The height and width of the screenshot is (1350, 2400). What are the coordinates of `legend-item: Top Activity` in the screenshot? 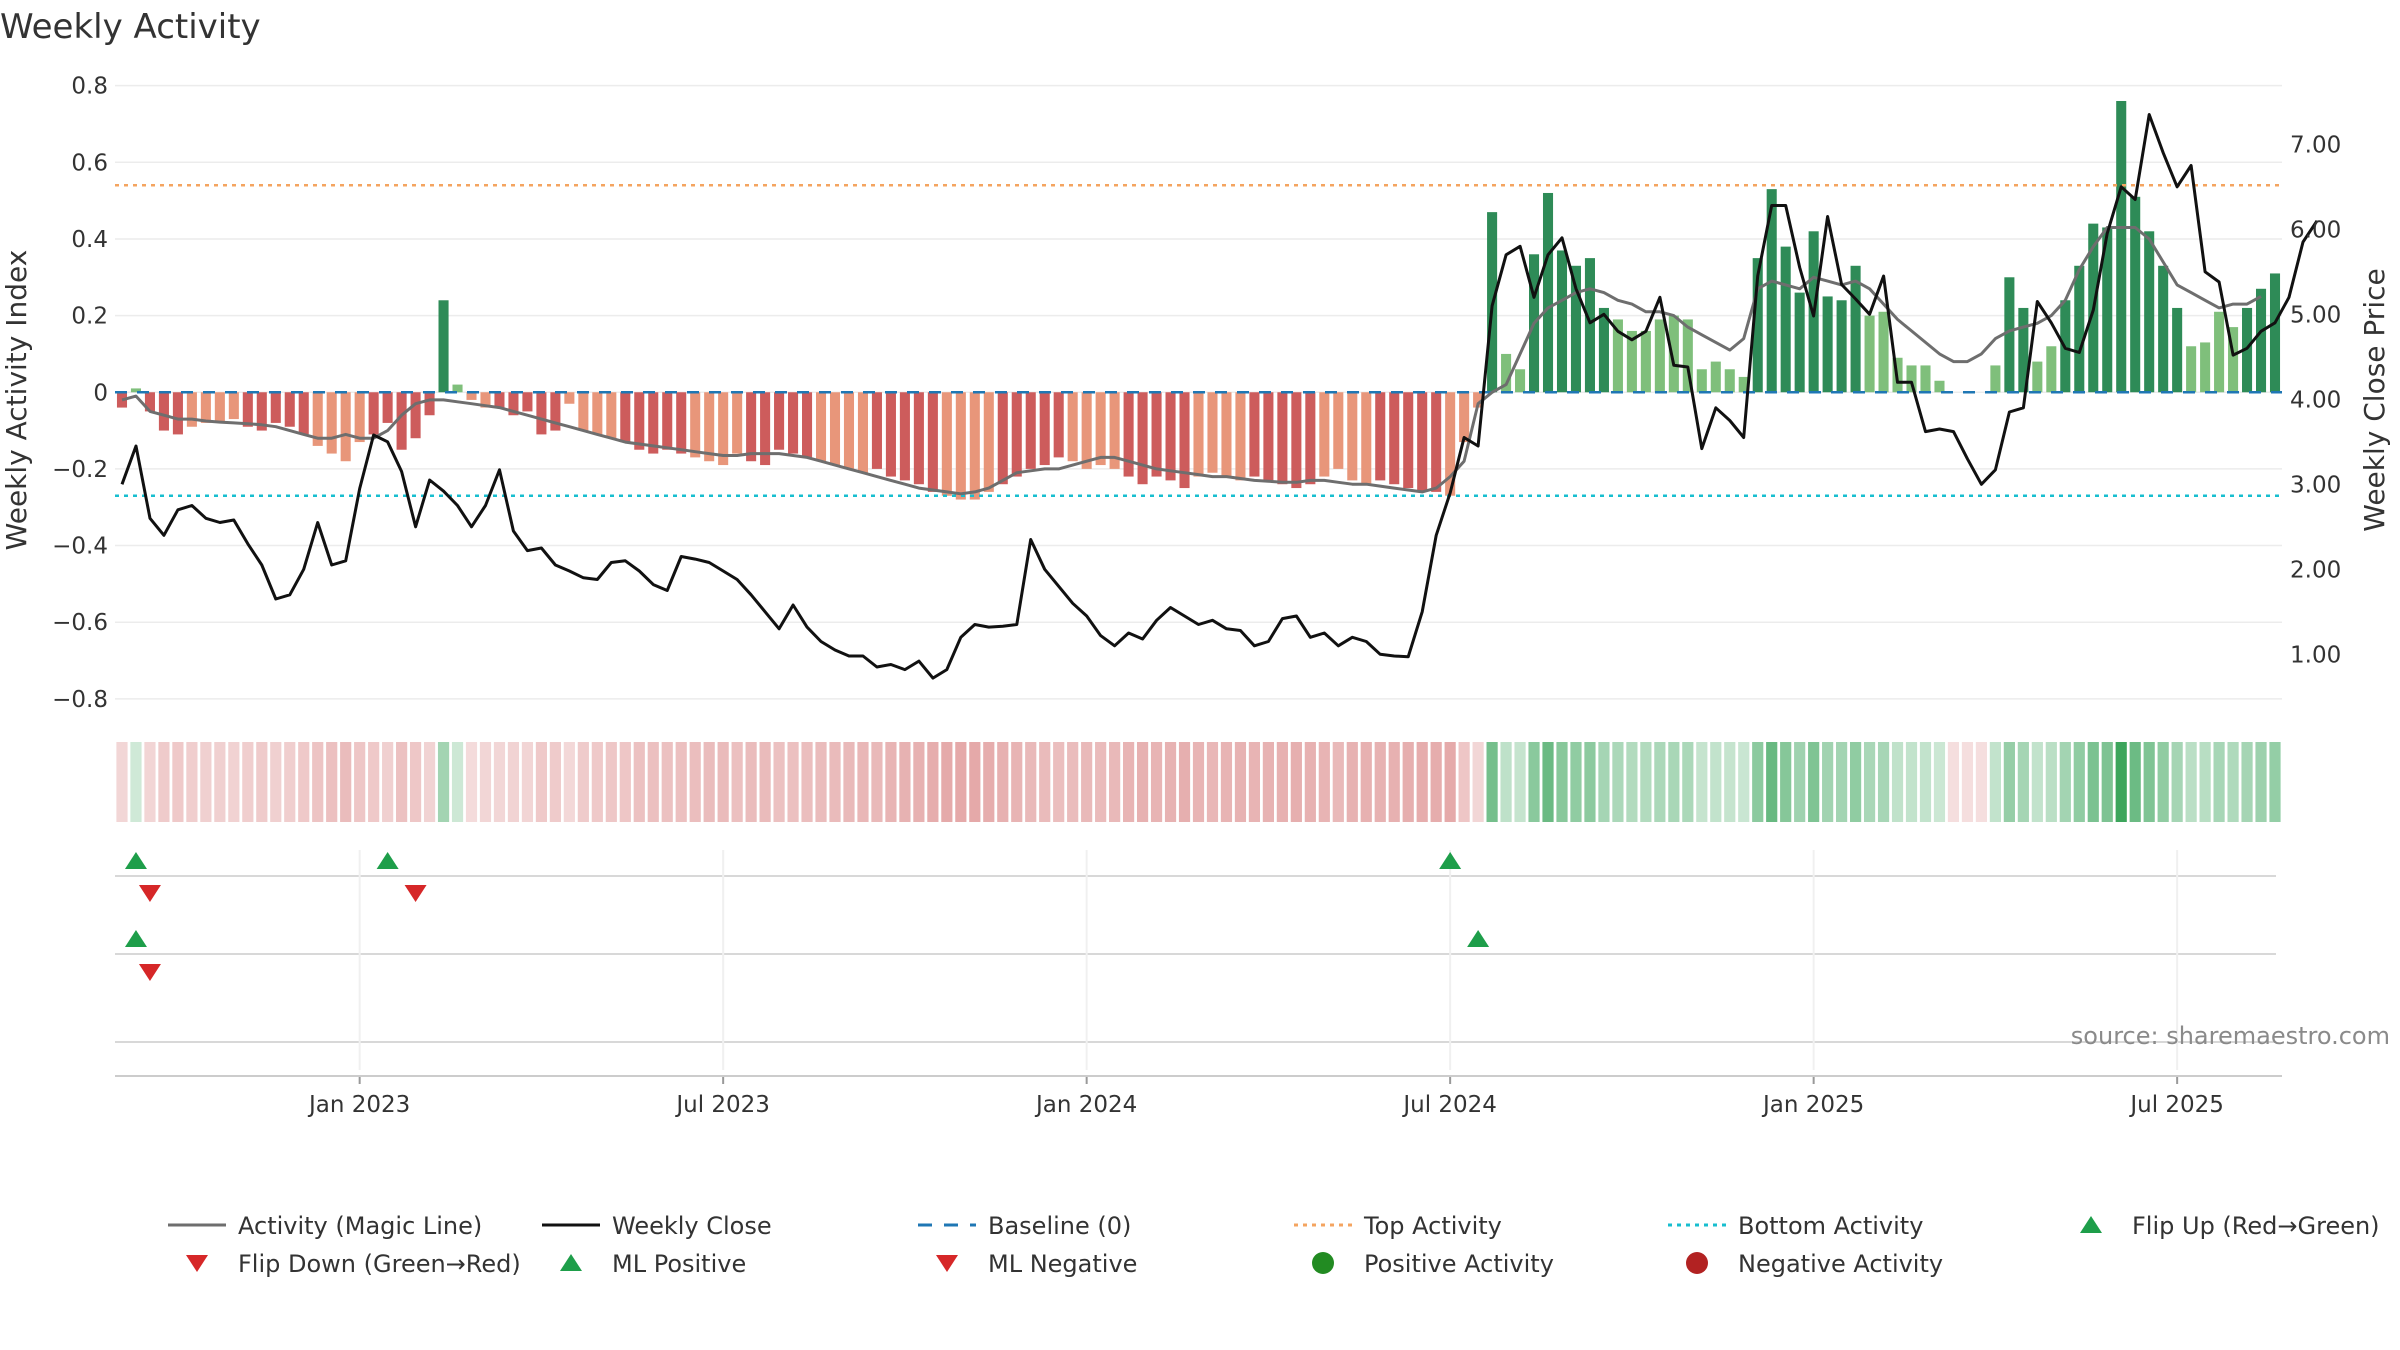 It's located at (1398, 1226).